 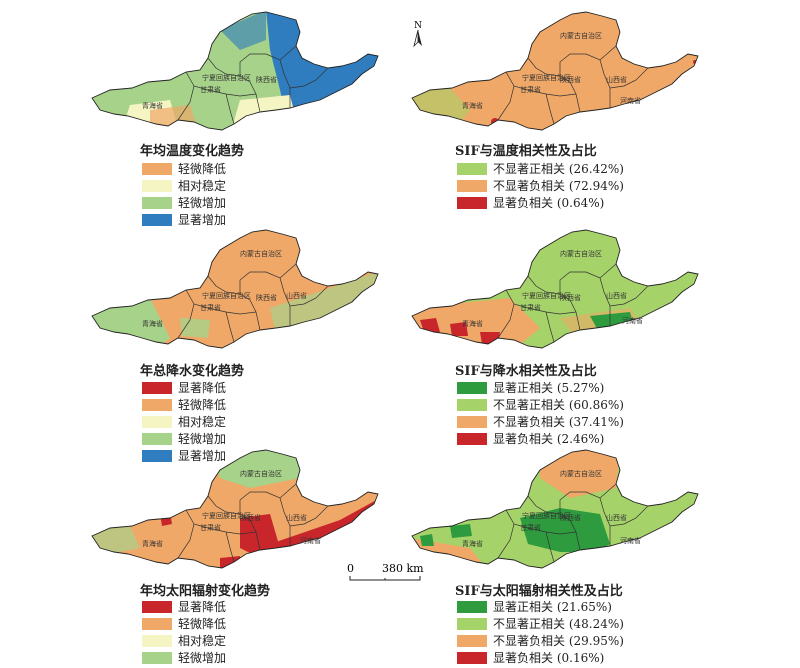 What do you see at coordinates (192, 151) in the screenshot?
I see `panel-title: 年均温度变化趋势` at bounding box center [192, 151].